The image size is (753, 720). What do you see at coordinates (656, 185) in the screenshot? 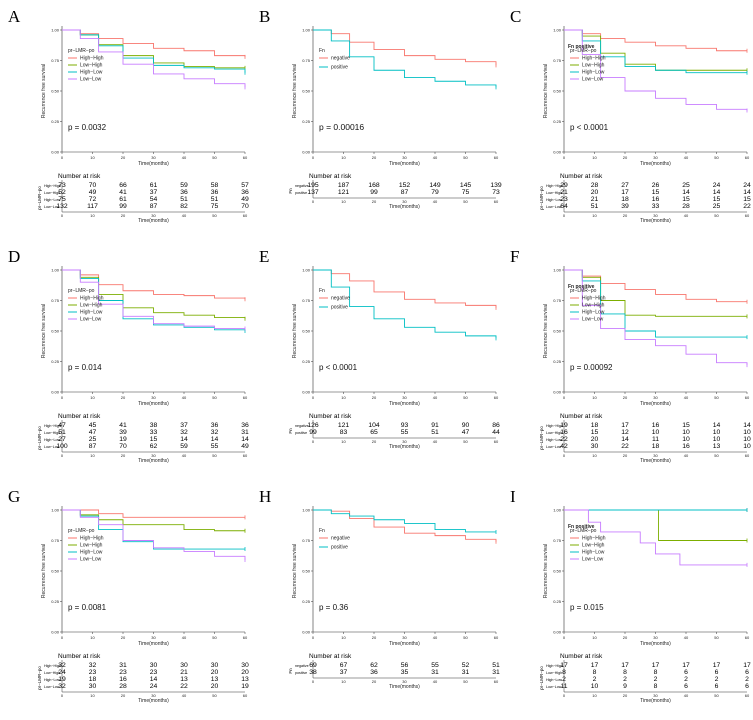
I see `risk-count: 26` at bounding box center [656, 185].